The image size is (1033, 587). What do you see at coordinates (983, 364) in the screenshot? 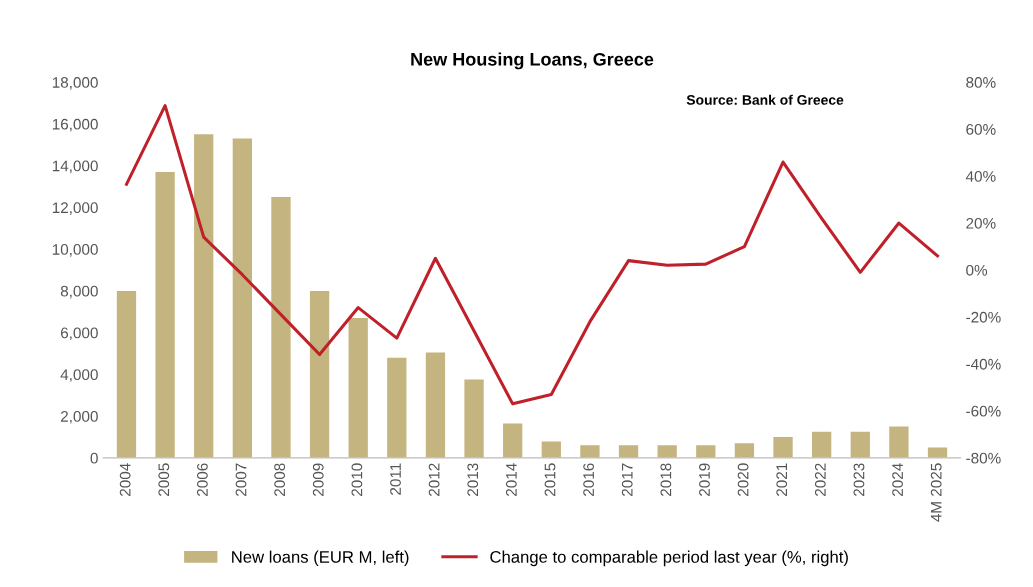
I see `y2-tick-label: -40%` at bounding box center [983, 364].